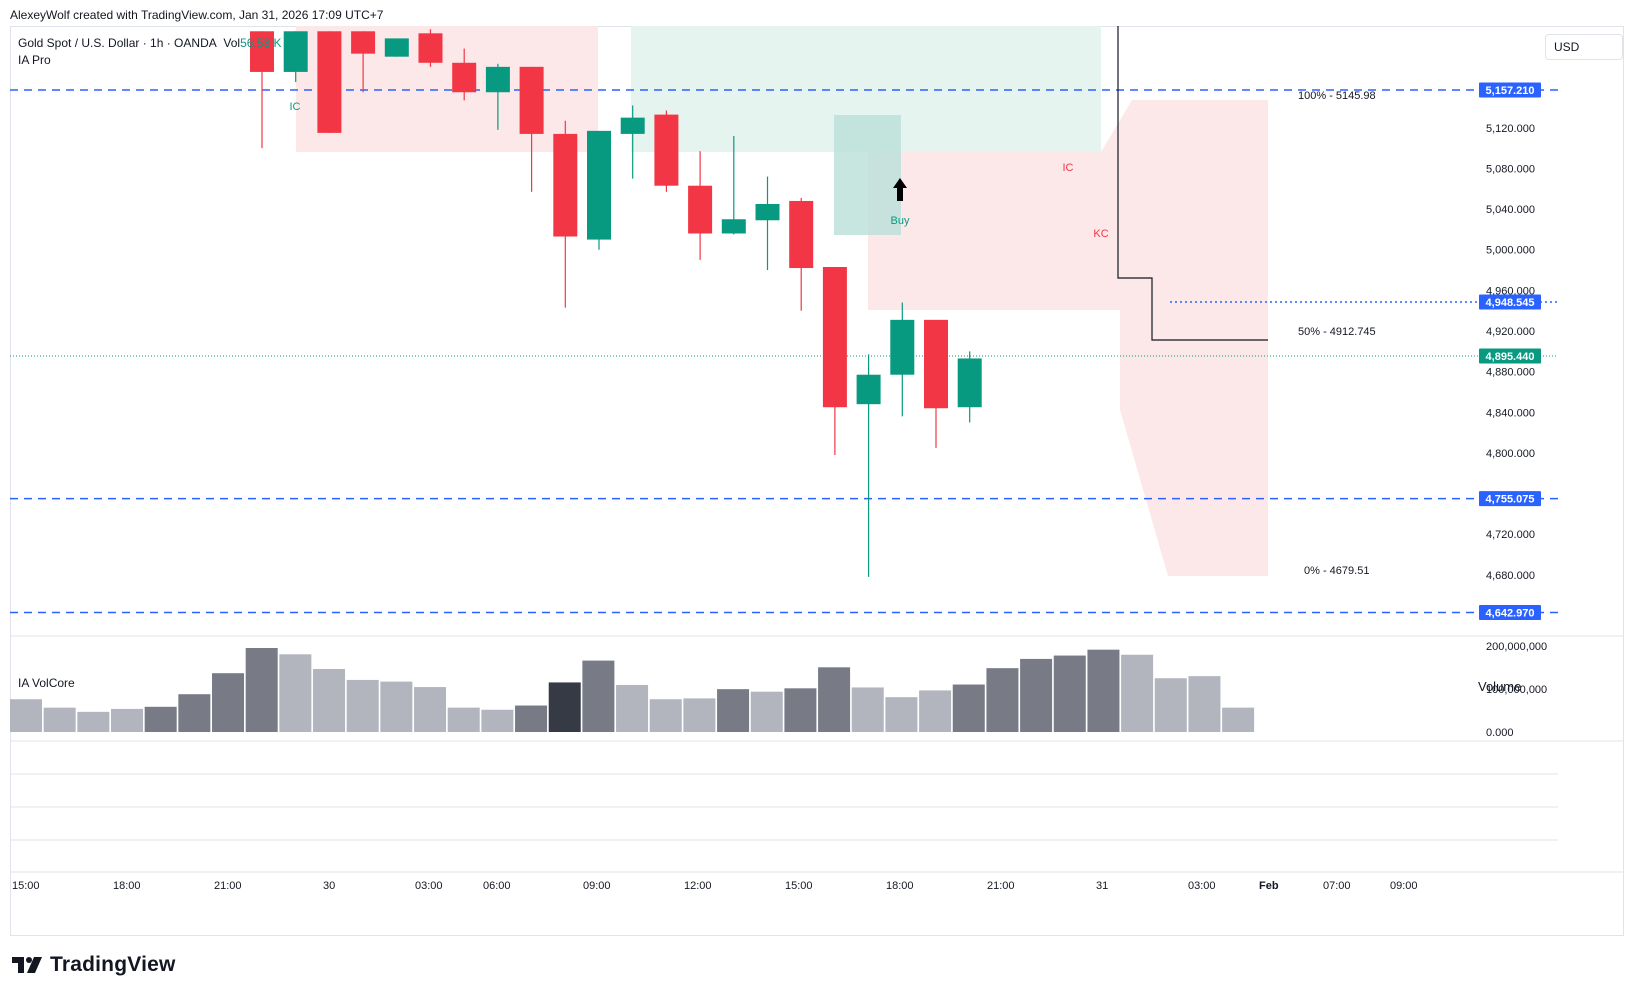 Image resolution: width=1634 pixels, height=996 pixels. What do you see at coordinates (1510, 291) in the screenshot?
I see `price-tick-label: 4,960.000` at bounding box center [1510, 291].